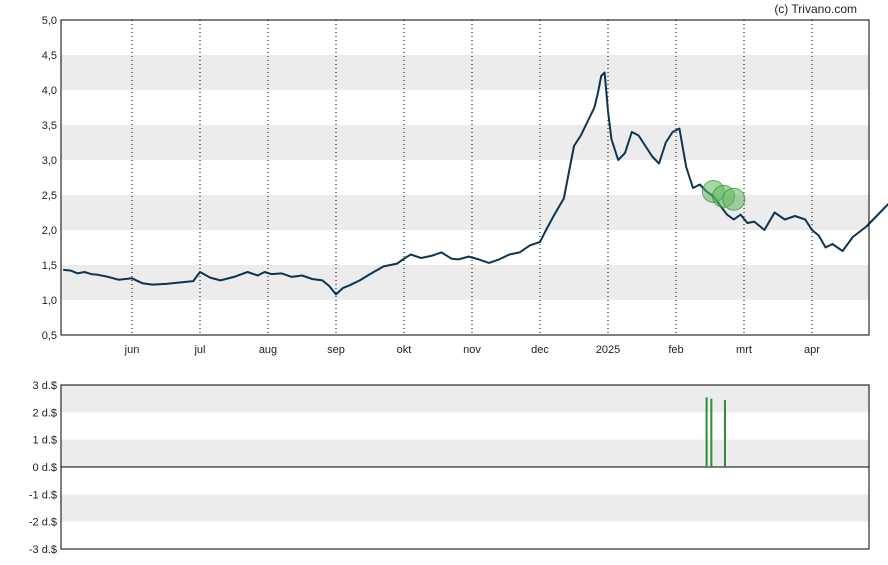 The height and width of the screenshot is (565, 888). Describe the element at coordinates (49, 126) in the screenshot. I see `y-tick-label: 3,5` at that location.